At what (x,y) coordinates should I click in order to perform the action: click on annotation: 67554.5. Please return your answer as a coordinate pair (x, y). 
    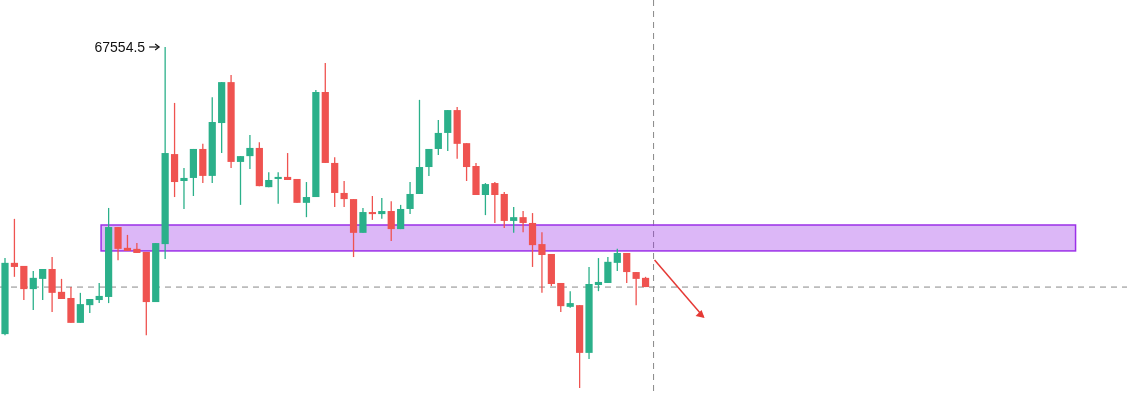
    Looking at the image, I should click on (120, 47).